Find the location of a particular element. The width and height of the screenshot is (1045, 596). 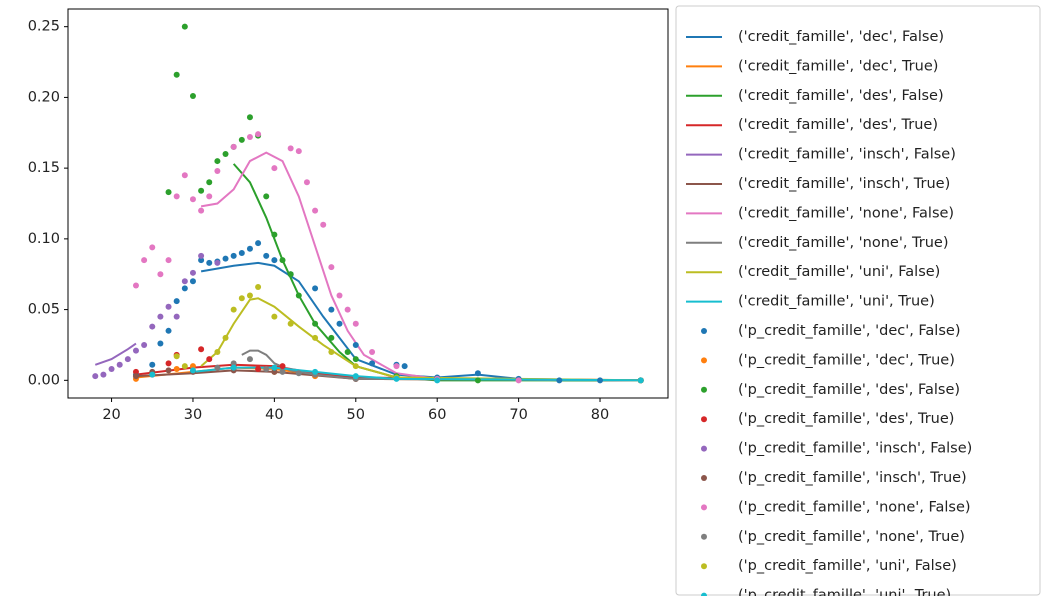

legend-label: ('p_credit_famille', 'des', False) is located at coordinates (849, 390).